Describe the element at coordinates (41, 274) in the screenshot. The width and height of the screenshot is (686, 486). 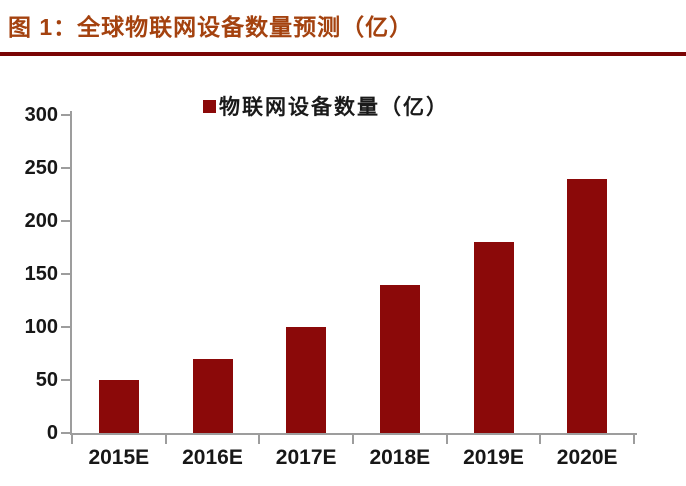
I see `y-axis-label: 150` at that location.